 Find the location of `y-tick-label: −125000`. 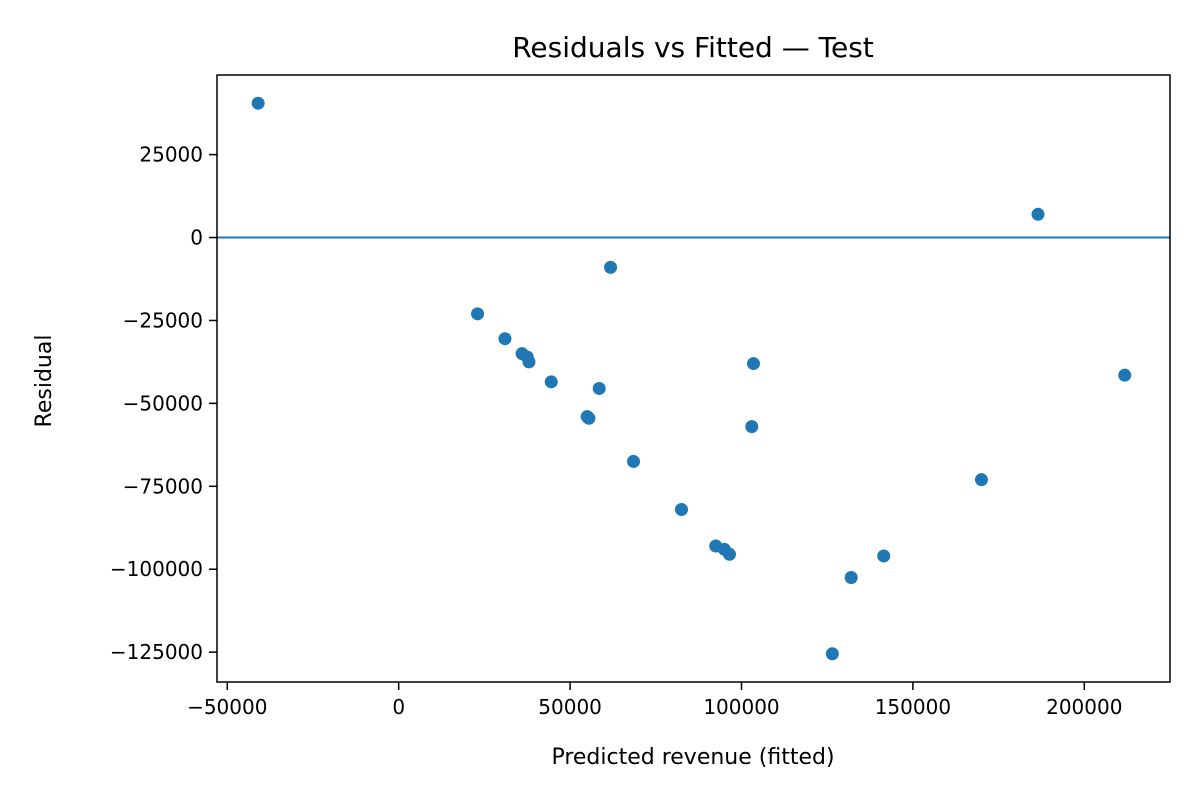

y-tick-label: −125000 is located at coordinates (156, 652).